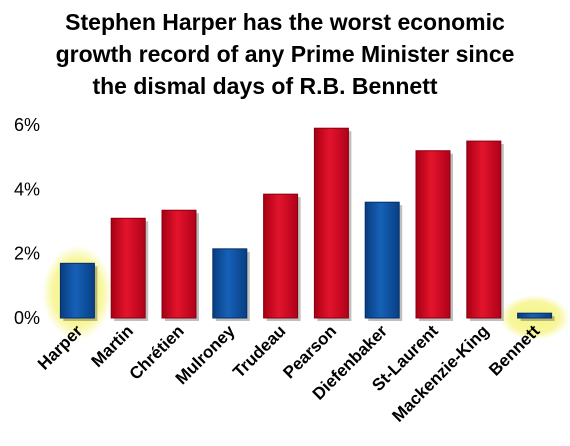 The height and width of the screenshot is (446, 570). I want to click on x-tick-label: Mackenzie-King, so click(440, 373).